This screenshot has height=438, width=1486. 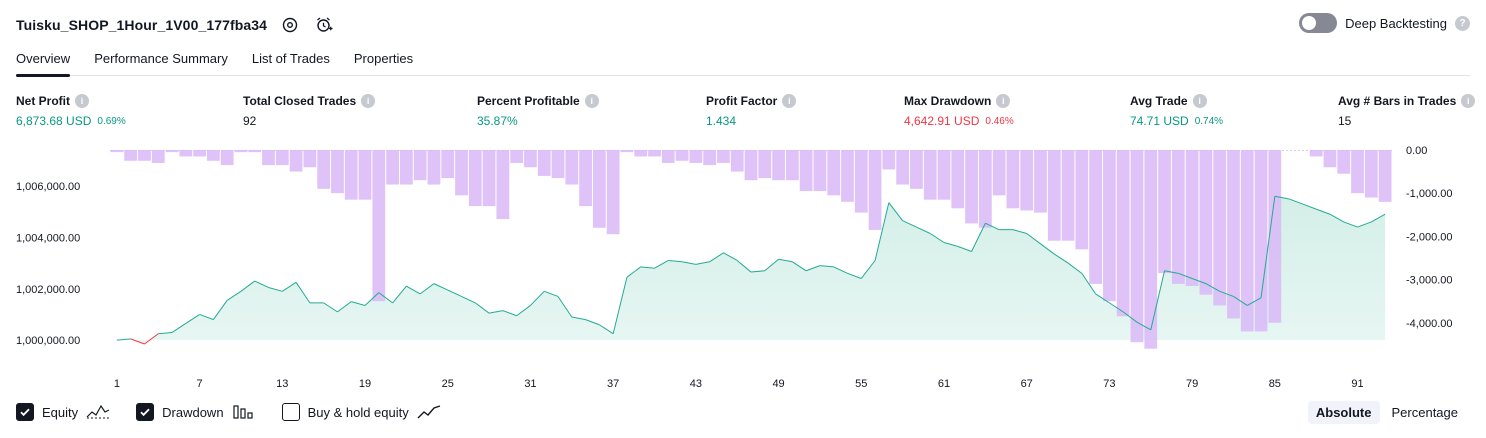 I want to click on tab-performance-summary: Performance Summary, so click(x=161, y=60).